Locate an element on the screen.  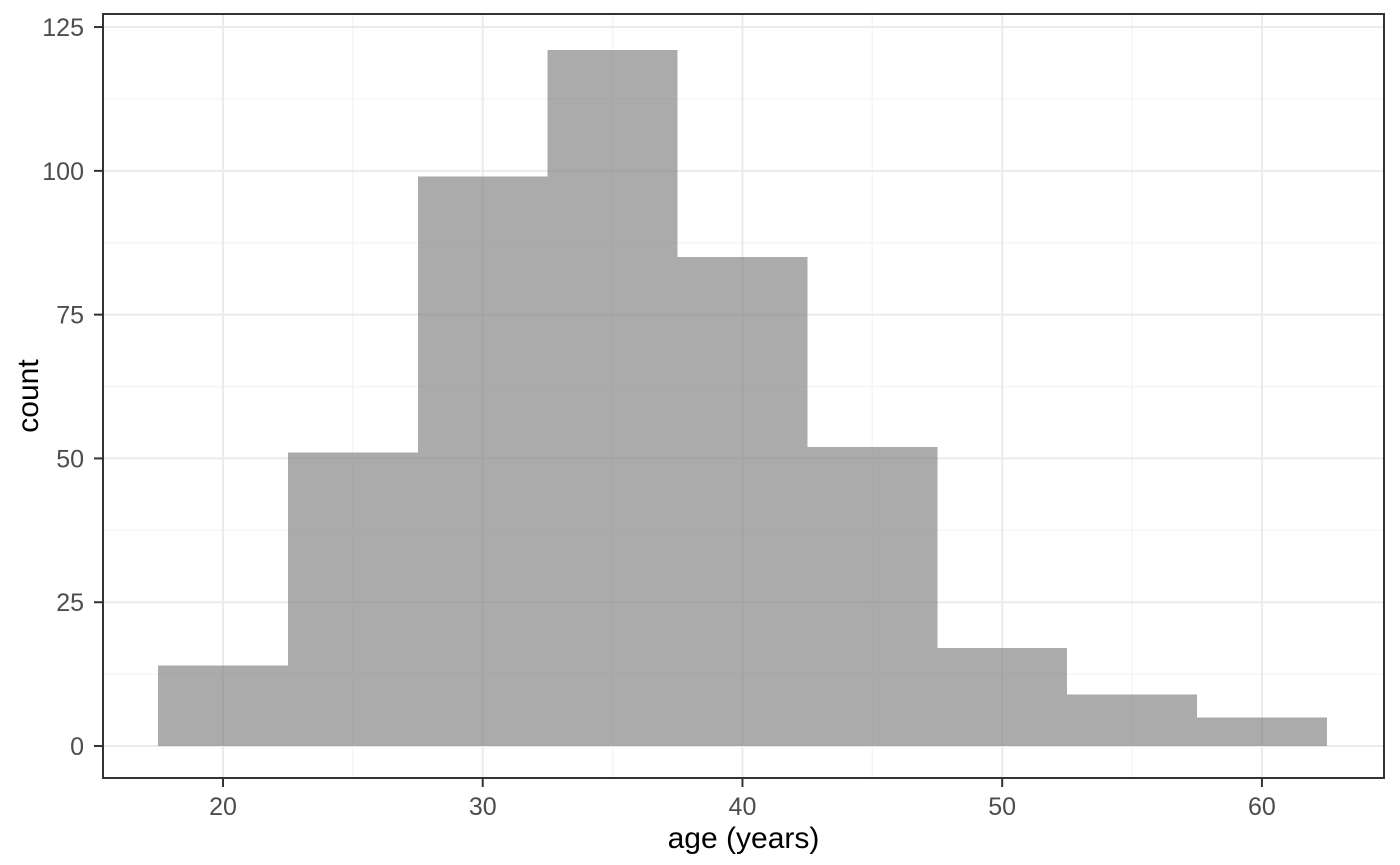
x-tick-label: 20 is located at coordinates (223, 807).